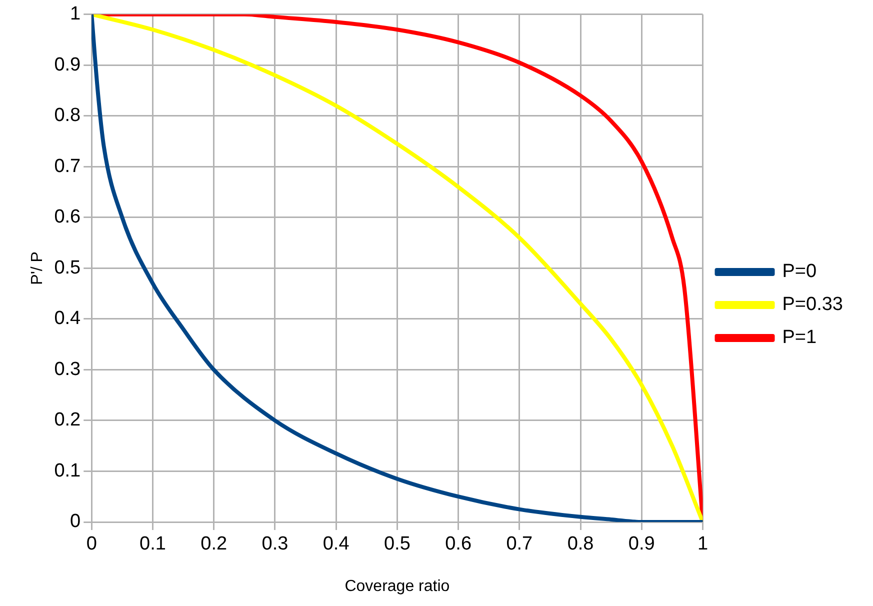 The height and width of the screenshot is (606, 873). What do you see at coordinates (37, 268) in the screenshot?
I see `y-axis-title: P'/ P` at bounding box center [37, 268].